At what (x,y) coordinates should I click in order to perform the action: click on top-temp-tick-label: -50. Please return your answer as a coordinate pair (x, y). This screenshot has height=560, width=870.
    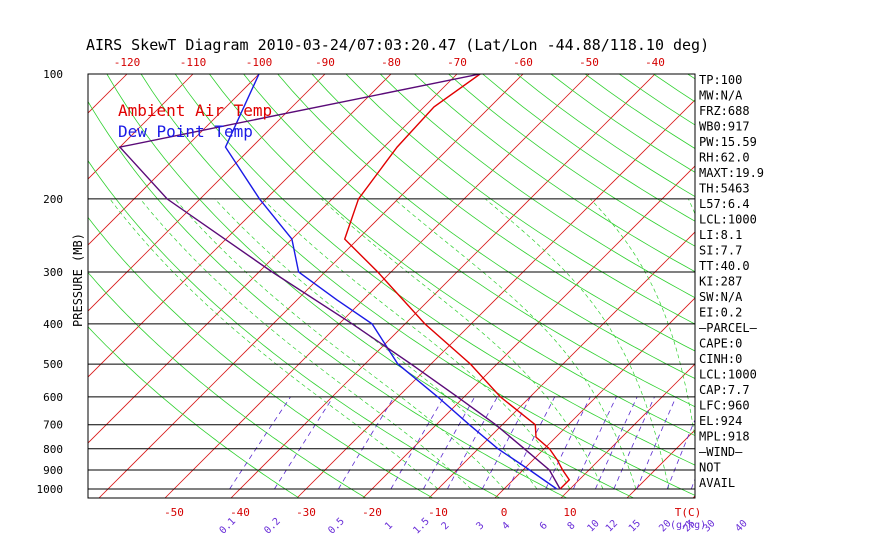
    Looking at the image, I should click on (589, 62).